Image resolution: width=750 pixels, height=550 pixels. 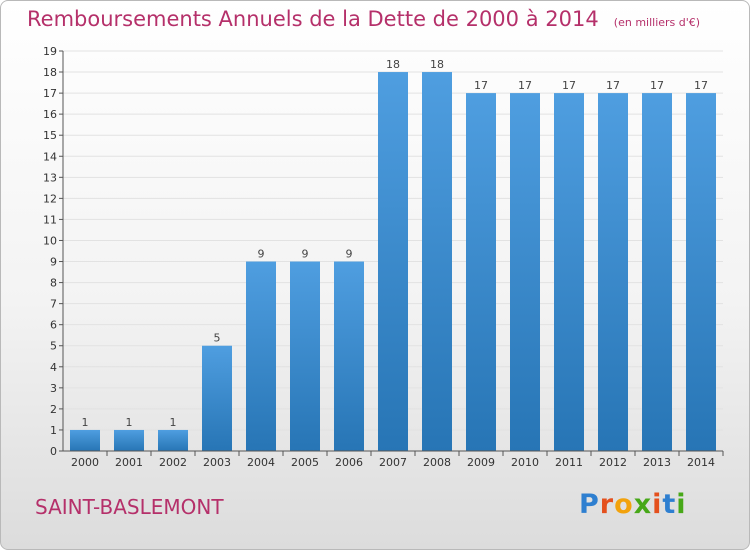 What do you see at coordinates (669, 504) in the screenshot?
I see `logo-letter: t` at bounding box center [669, 504].